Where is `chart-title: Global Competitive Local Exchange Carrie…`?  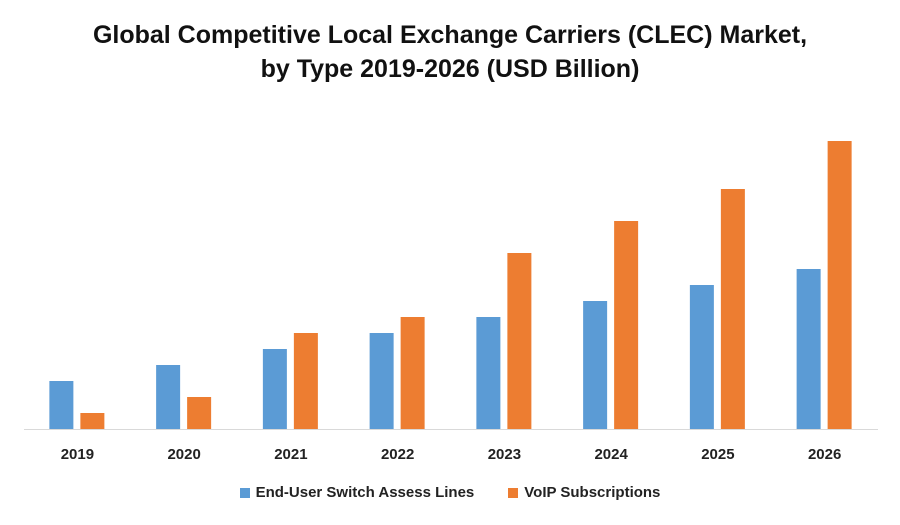 chart-title: Global Competitive Local Exchange Carrie… is located at coordinates (450, 52).